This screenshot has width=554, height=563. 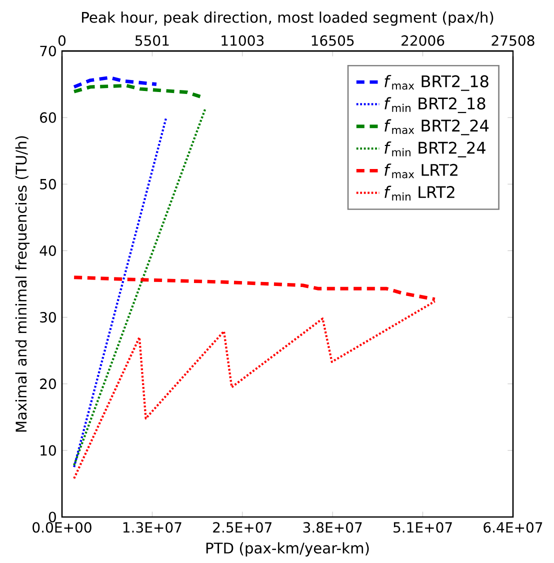 What do you see at coordinates (22, 284) in the screenshot?
I see `y-axis-title: Maximal and minimal frequencies (TU/h)` at bounding box center [22, 284].